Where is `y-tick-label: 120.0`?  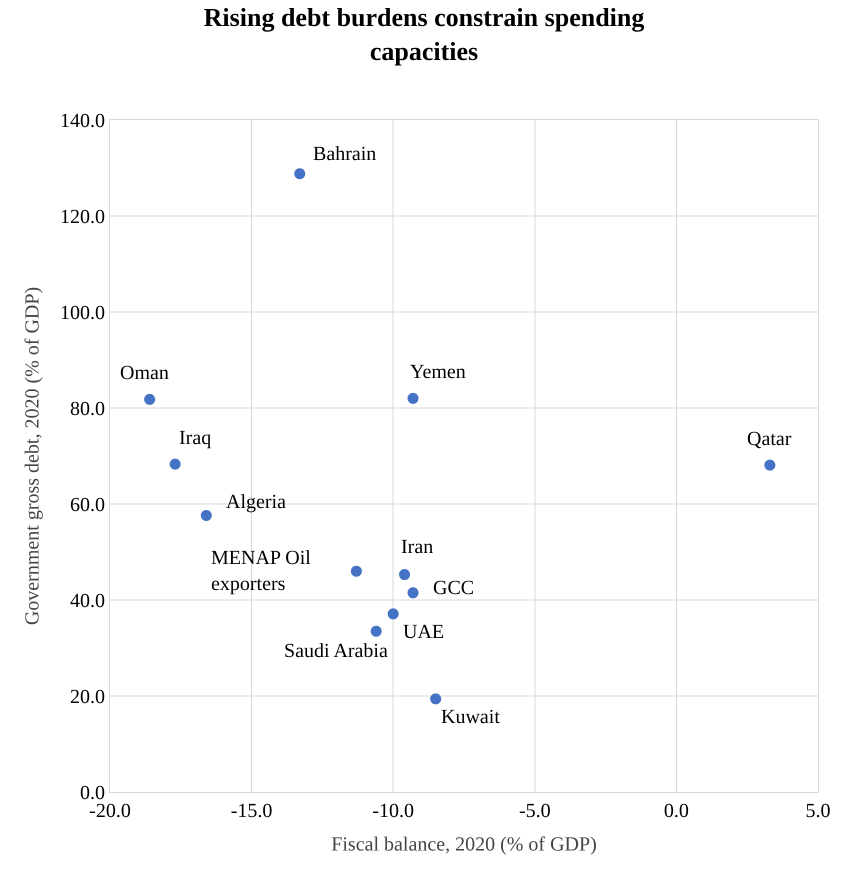
y-tick-label: 120.0 is located at coordinates (82, 217).